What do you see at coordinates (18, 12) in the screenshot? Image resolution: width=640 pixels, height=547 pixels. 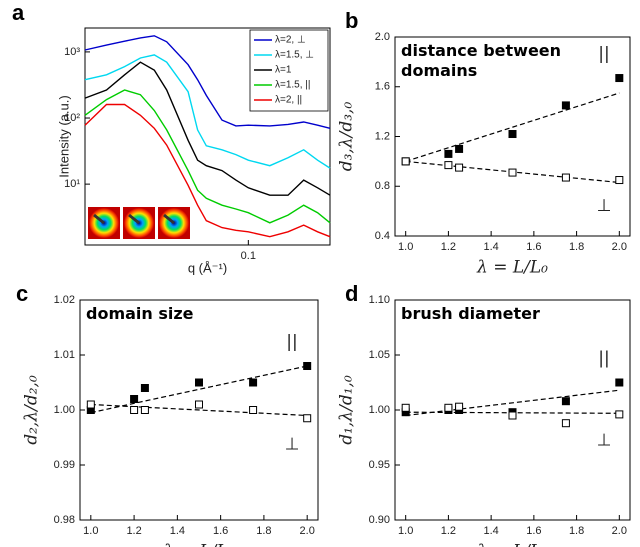 I see `panel-label: a` at bounding box center [18, 12].